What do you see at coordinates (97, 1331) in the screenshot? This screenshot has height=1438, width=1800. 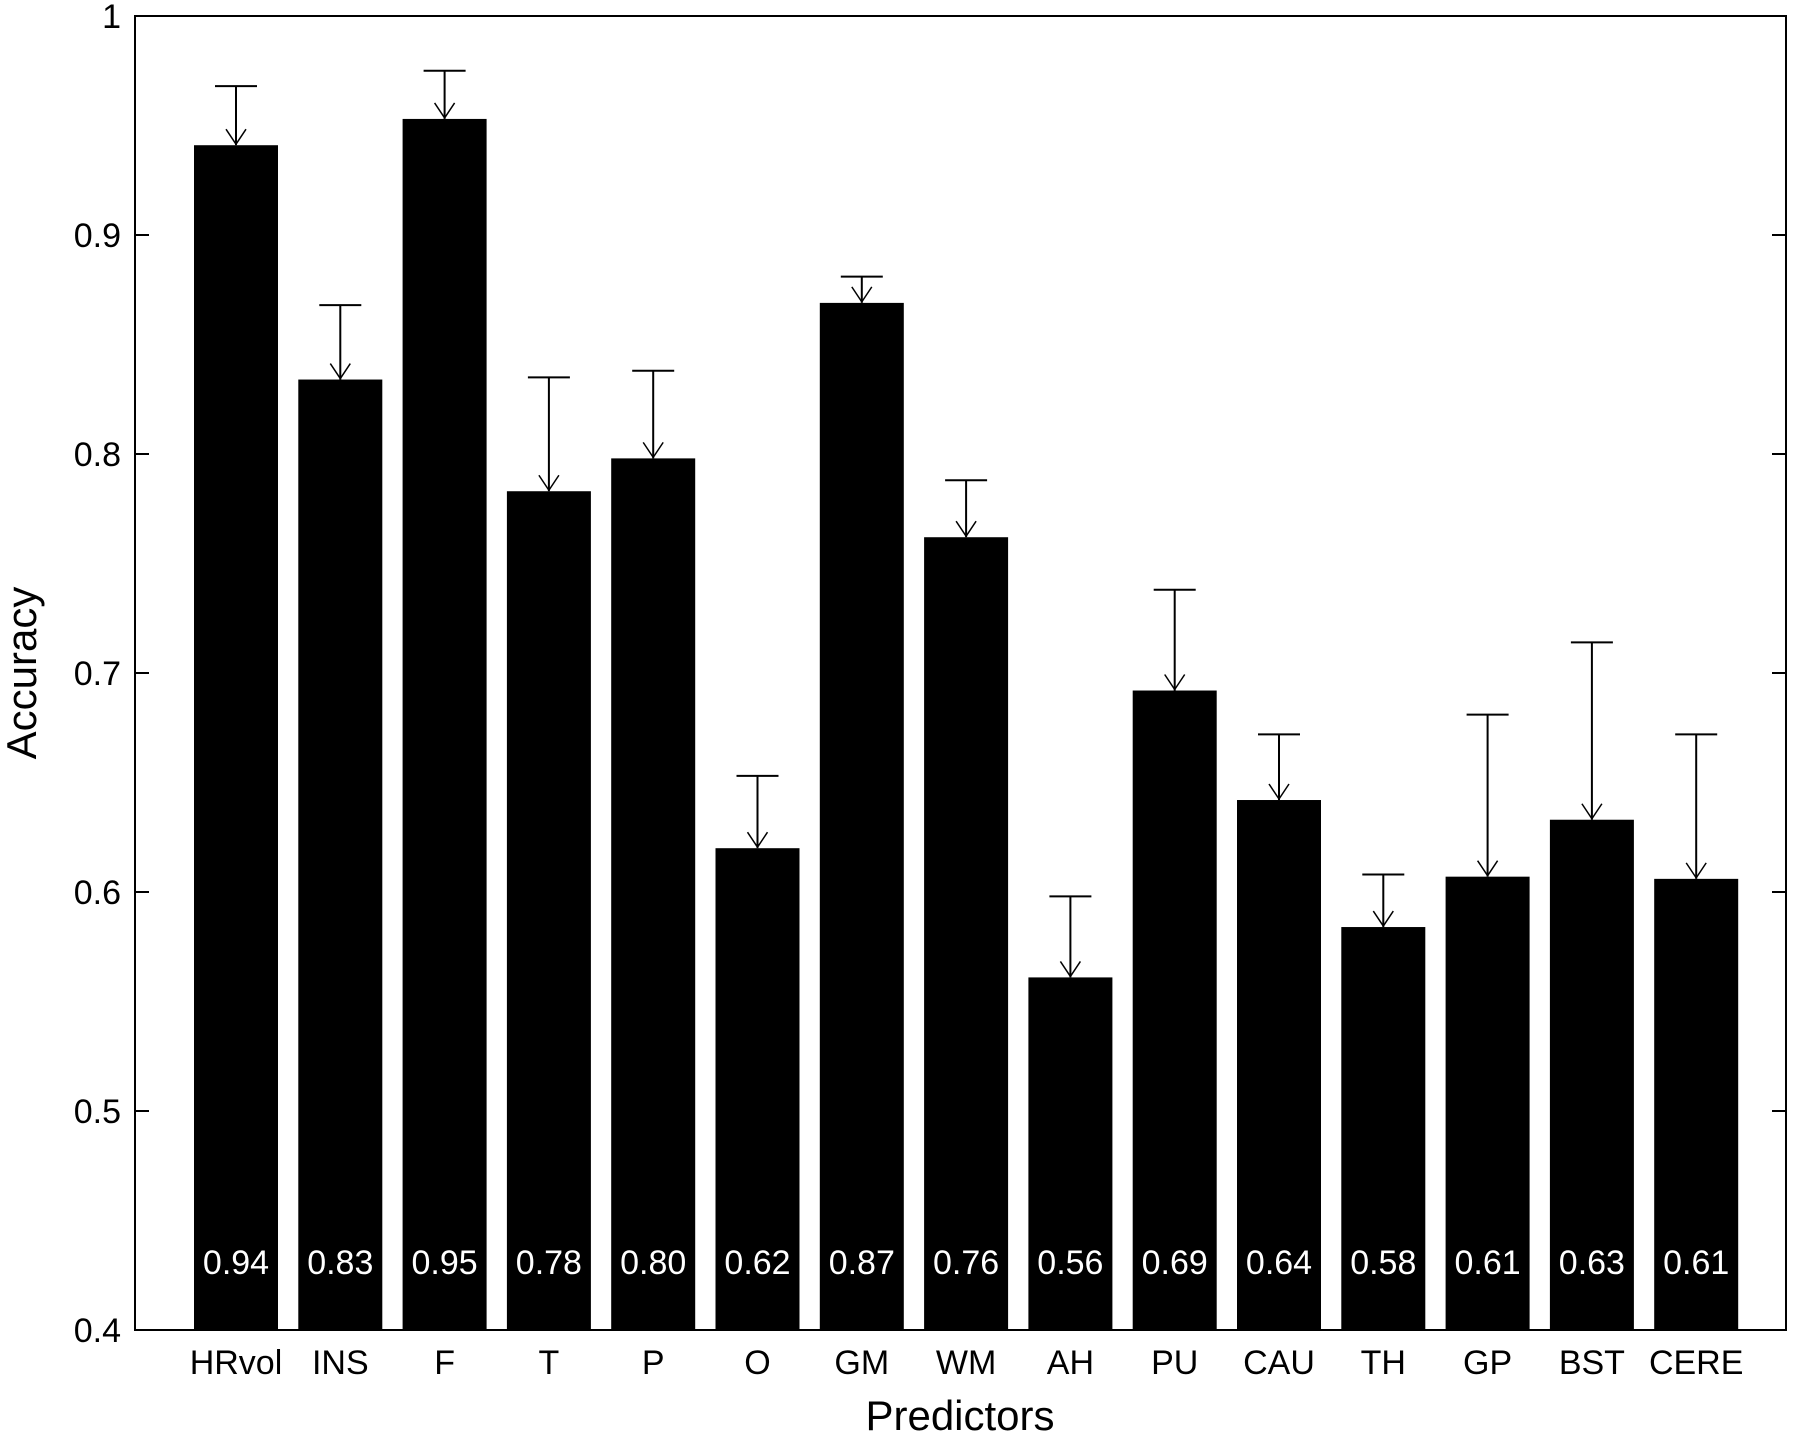 I see `y-tick-label: 0.4` at bounding box center [97, 1331].